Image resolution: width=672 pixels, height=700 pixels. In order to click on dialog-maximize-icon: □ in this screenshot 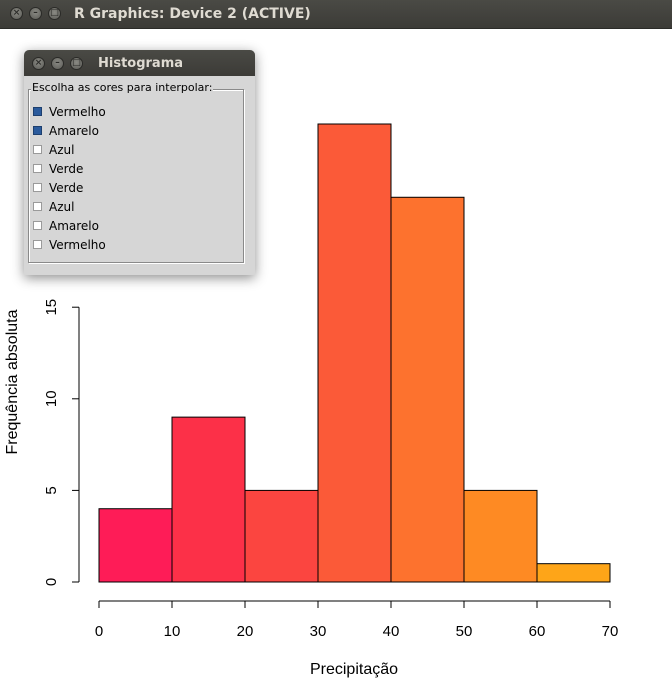, I will do `click(76, 63)`.